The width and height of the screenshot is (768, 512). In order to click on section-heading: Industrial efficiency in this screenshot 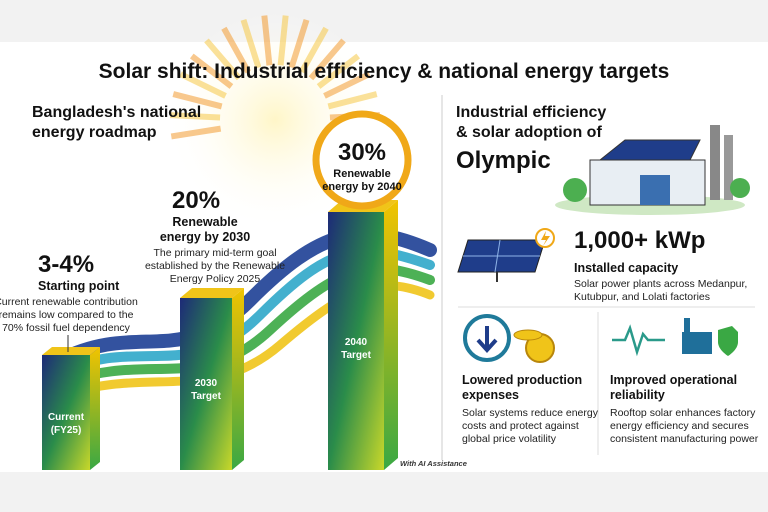, I will do `click(531, 112)`.